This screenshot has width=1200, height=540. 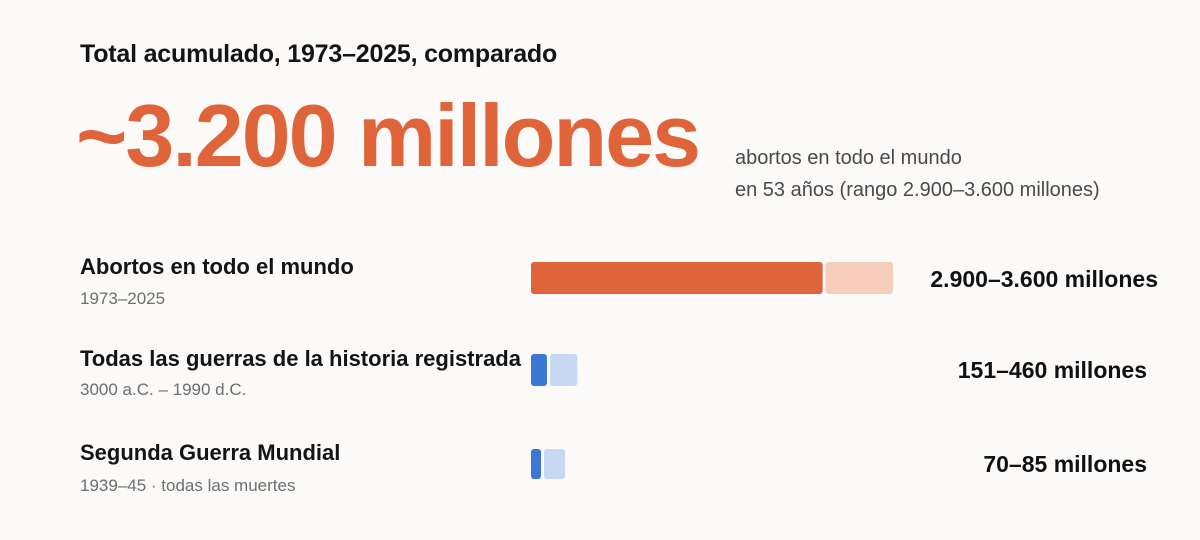 What do you see at coordinates (388, 135) in the screenshot?
I see `headline-number: ~3.200 millones` at bounding box center [388, 135].